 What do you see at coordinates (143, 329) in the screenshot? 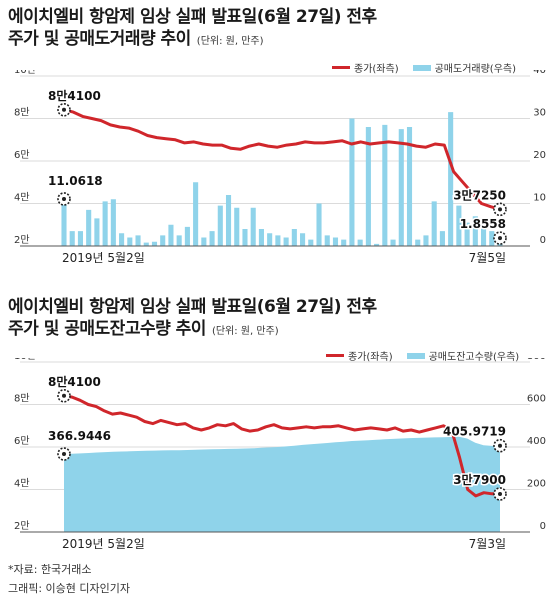
I see `chart2-title-line2: 주가 및 공매도잔고수량 추이 (단위: 원, 만주)` at bounding box center [143, 329].